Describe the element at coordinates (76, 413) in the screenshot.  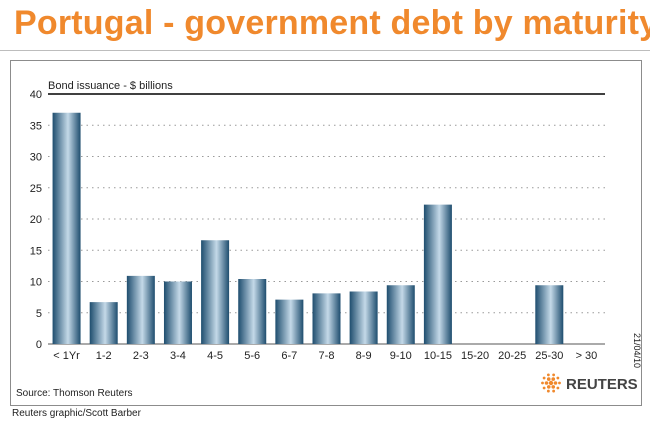
I see `footer-credit: Reuters graphic/Scott Barber` at that location.